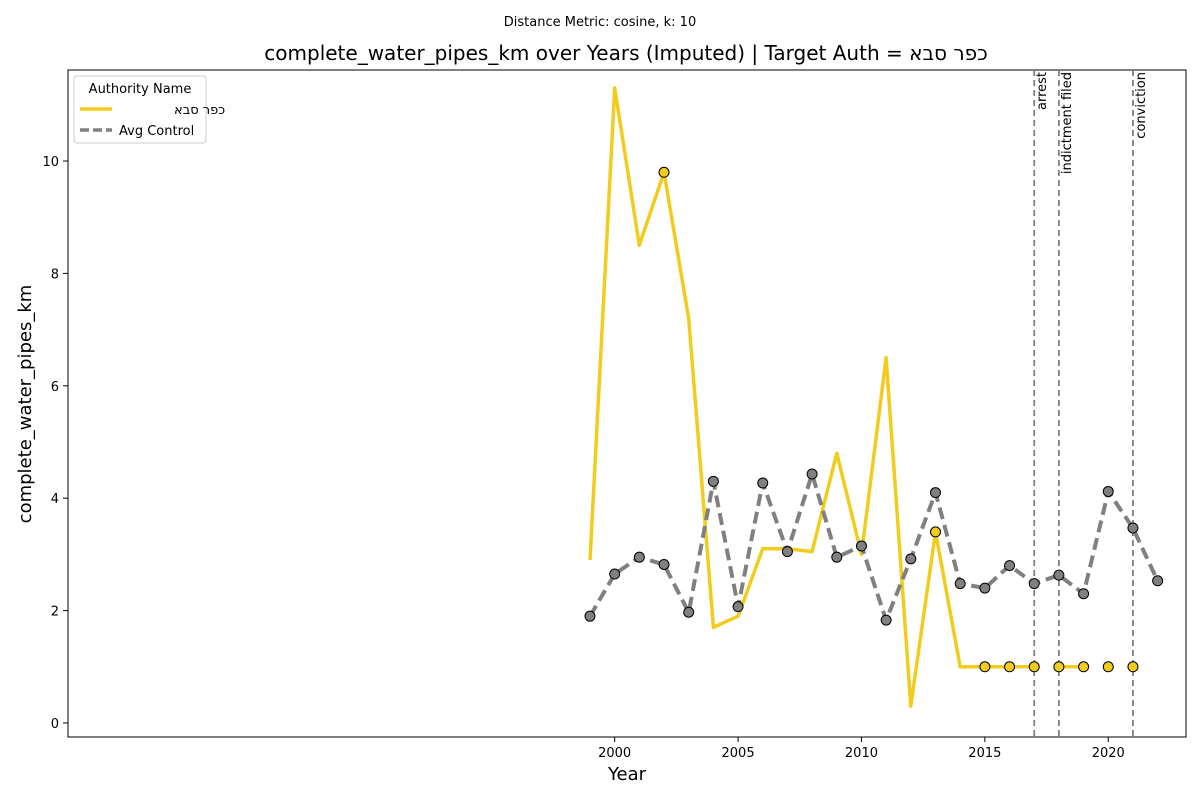 The width and height of the screenshot is (1200, 800). What do you see at coordinates (627, 774) in the screenshot?
I see `x-axis-label: Year` at bounding box center [627, 774].